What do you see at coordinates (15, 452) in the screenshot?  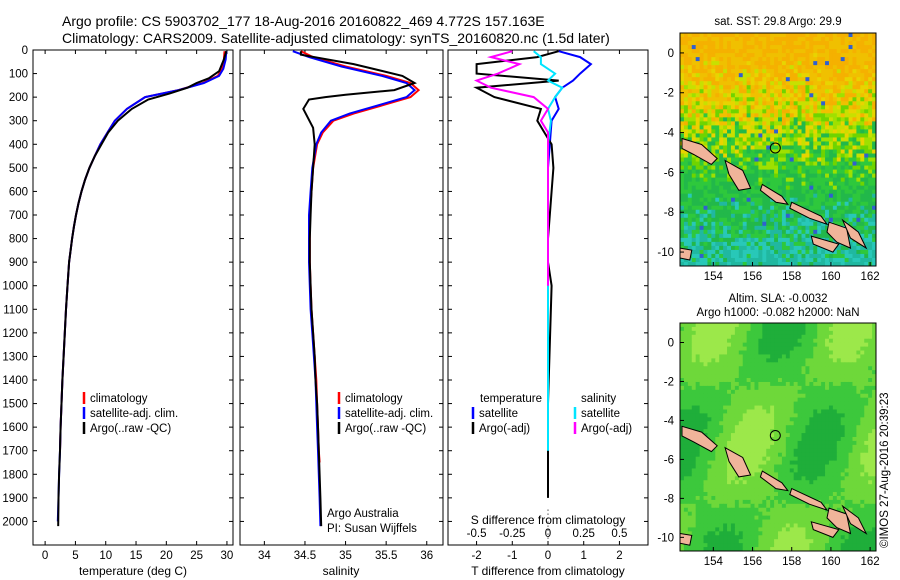 I see `y-tick-label: 1700` at bounding box center [15, 452].